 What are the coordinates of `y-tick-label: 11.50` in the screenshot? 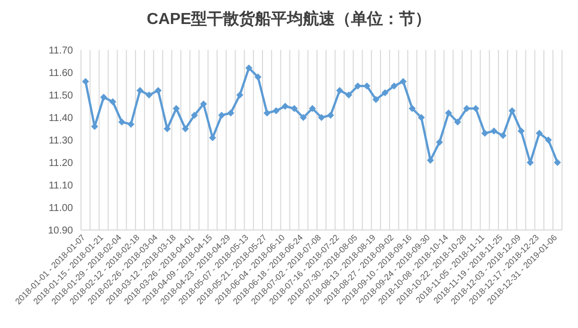 It's located at (61, 96).